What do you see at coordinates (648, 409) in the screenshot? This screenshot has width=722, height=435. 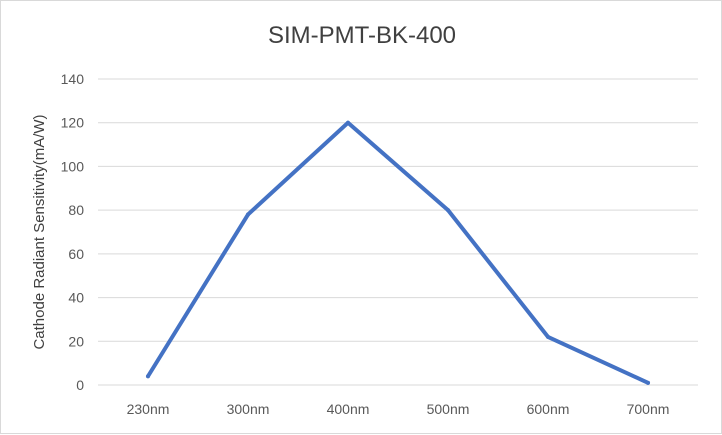 I see `x-tick-label: 700nm` at bounding box center [648, 409].